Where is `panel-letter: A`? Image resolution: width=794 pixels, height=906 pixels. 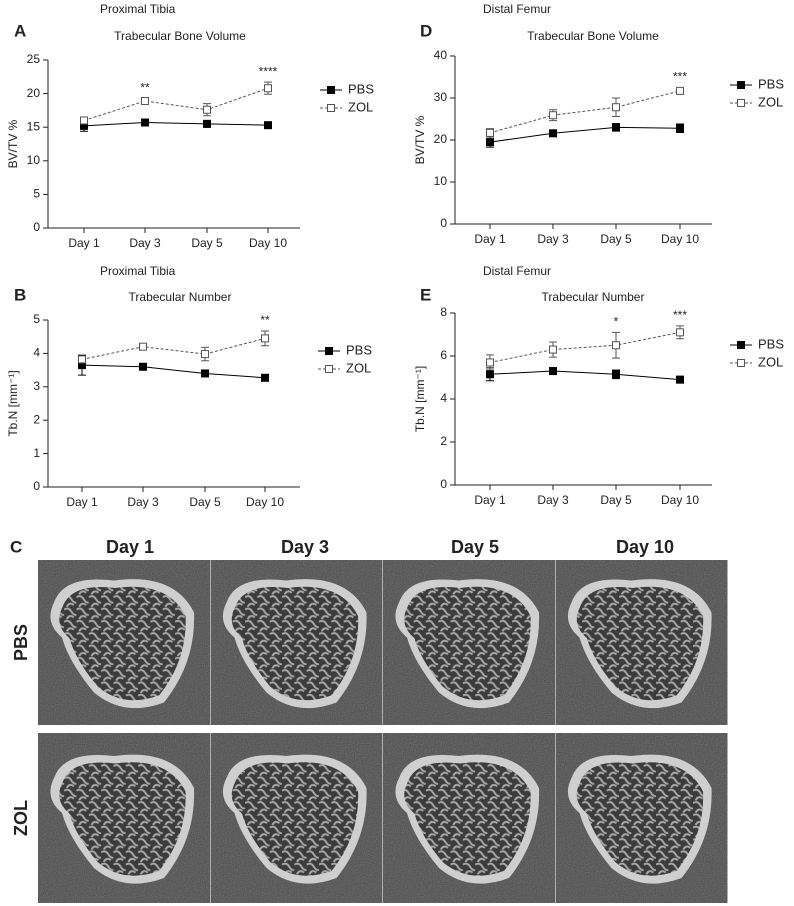 panel-letter: A is located at coordinates (20, 30).